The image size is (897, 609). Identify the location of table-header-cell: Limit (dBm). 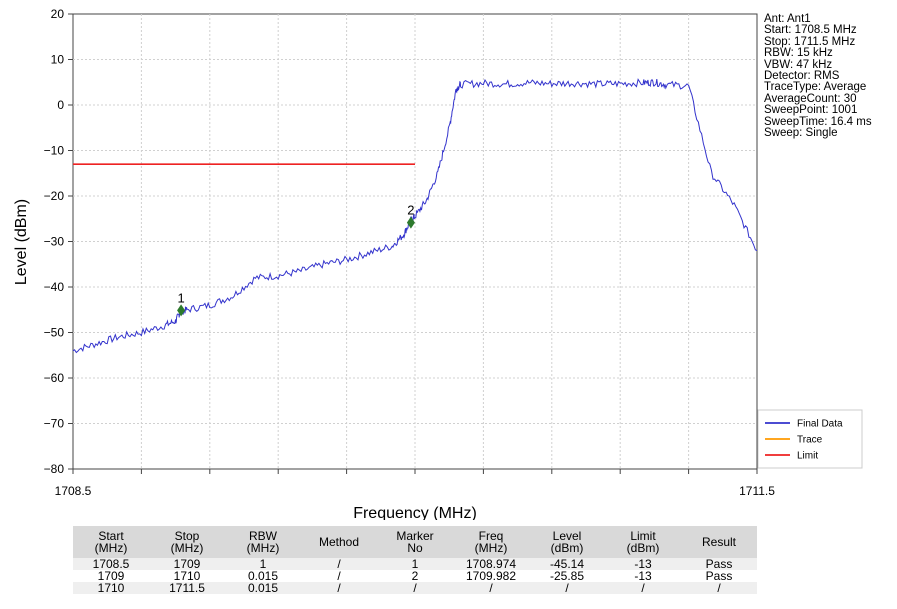
(643, 542).